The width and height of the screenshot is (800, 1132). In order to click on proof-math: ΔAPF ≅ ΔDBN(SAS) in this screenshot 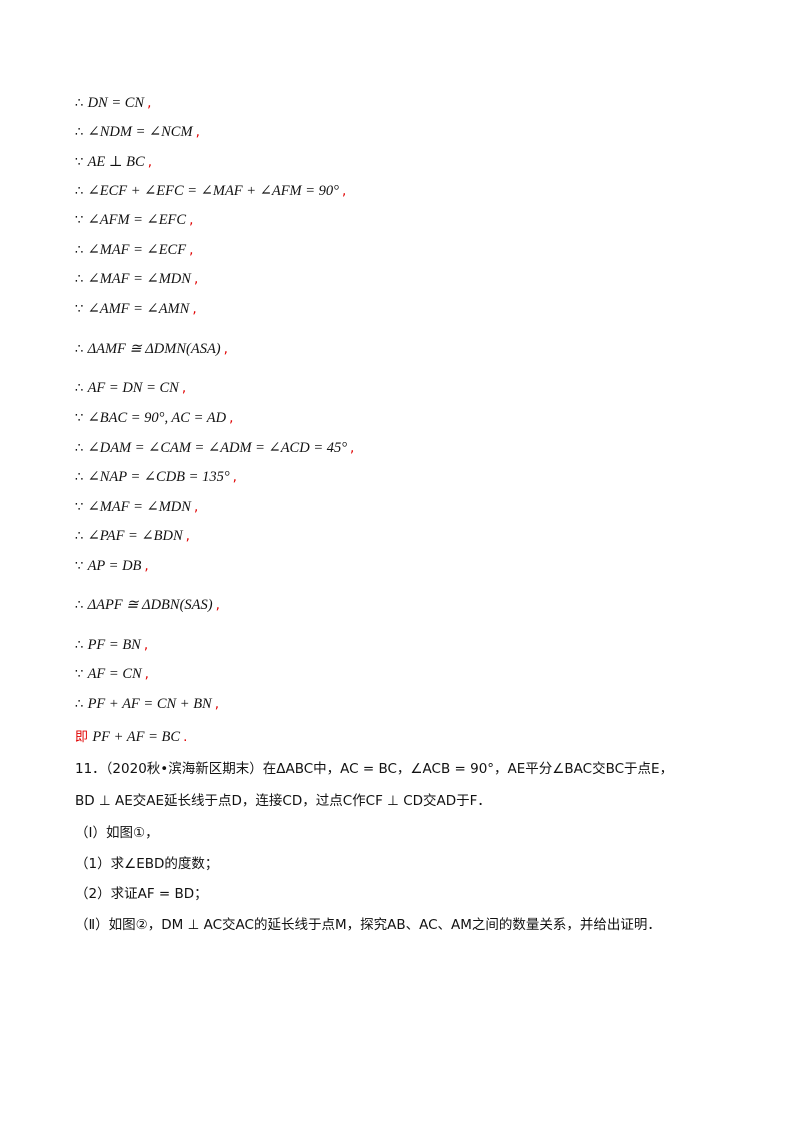, I will do `click(150, 605)`.